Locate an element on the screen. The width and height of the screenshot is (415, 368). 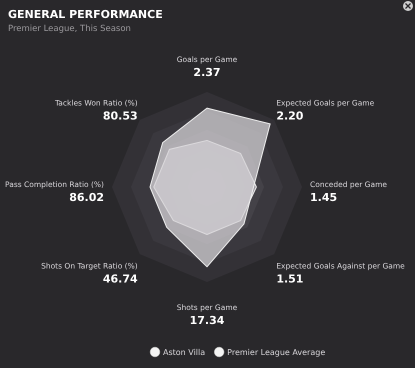
chart-title: GENERAL PERFORMANCE is located at coordinates (85, 14).